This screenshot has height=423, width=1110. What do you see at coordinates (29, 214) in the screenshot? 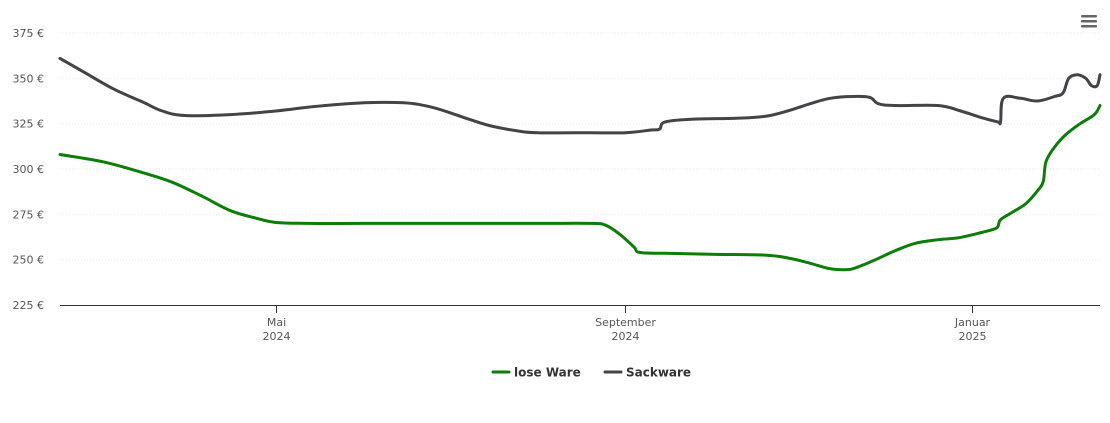
I see `y-tick-label: 275 €` at bounding box center [29, 214].